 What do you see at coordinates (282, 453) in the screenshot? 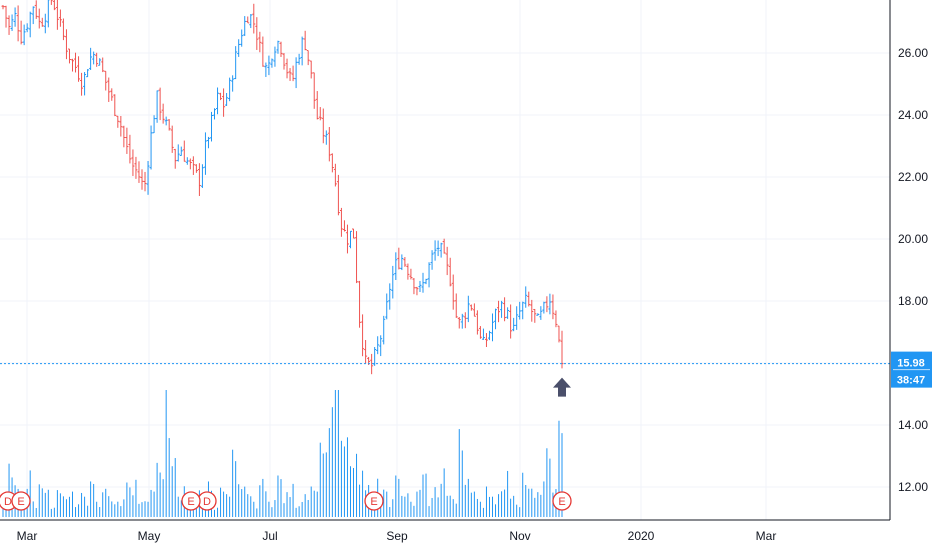
I see `volume-layer` at bounding box center [282, 453].